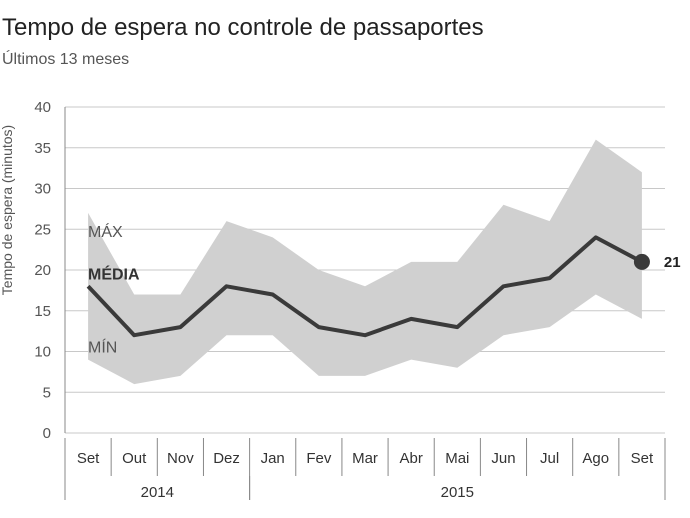 The image size is (690, 518). Describe the element at coordinates (365, 458) in the screenshot. I see `x-tick-label: Mar` at that location.